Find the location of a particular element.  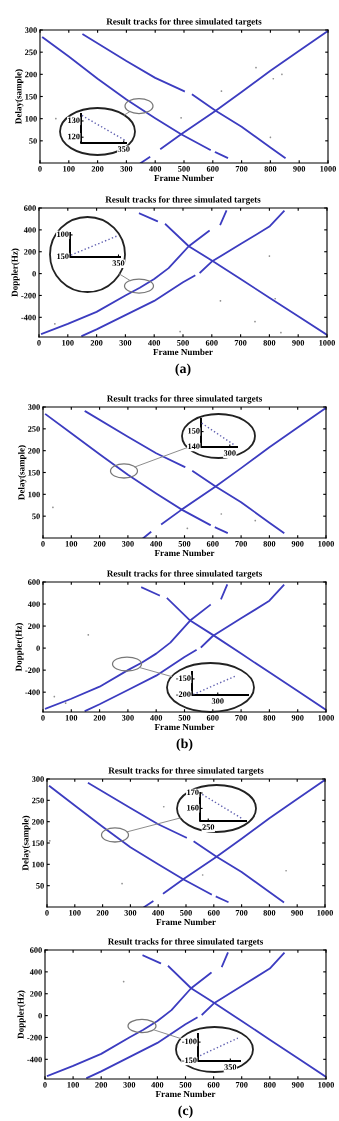

y-tick-label: 300 is located at coordinates (38, 779).